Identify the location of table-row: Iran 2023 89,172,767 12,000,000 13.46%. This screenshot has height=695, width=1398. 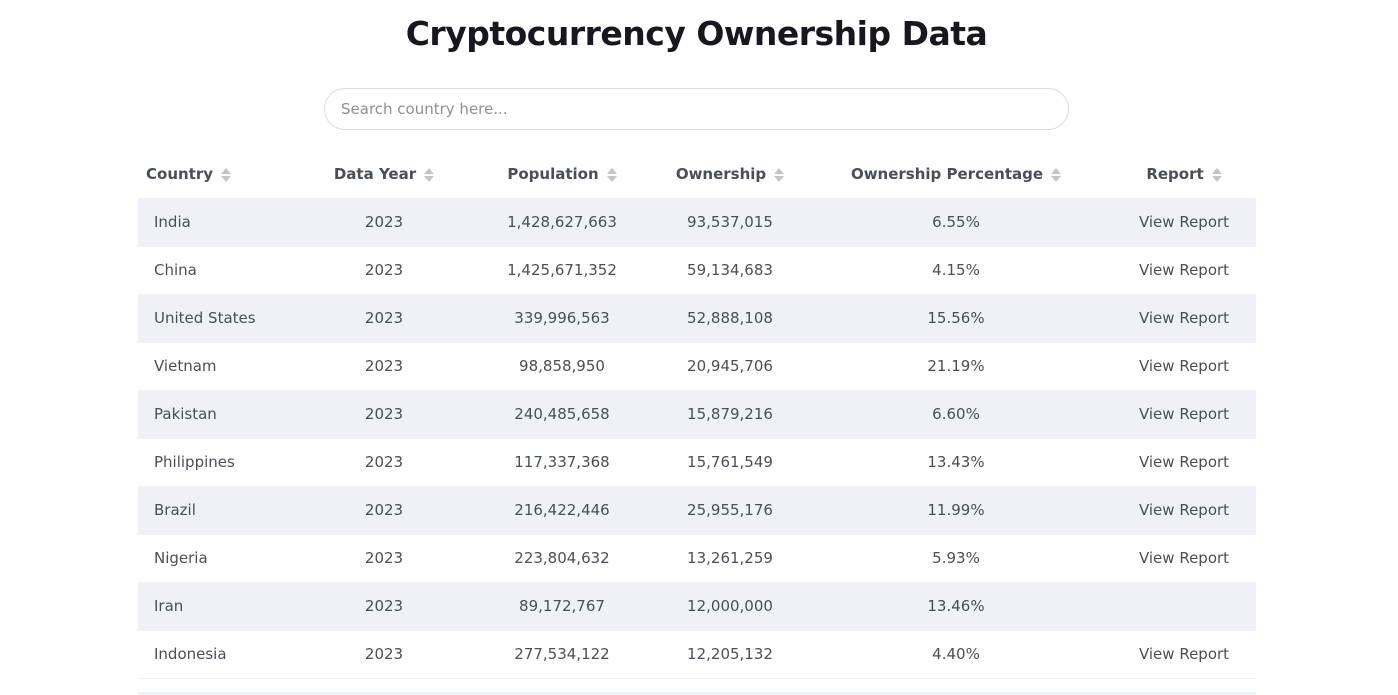
(697, 606).